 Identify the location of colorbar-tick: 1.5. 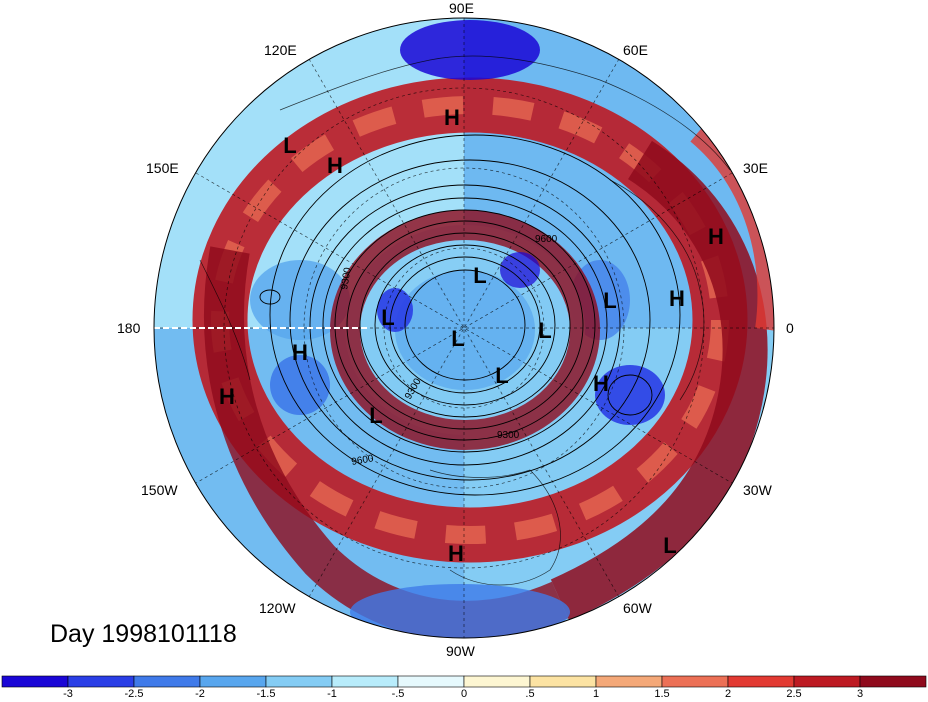
(662, 694).